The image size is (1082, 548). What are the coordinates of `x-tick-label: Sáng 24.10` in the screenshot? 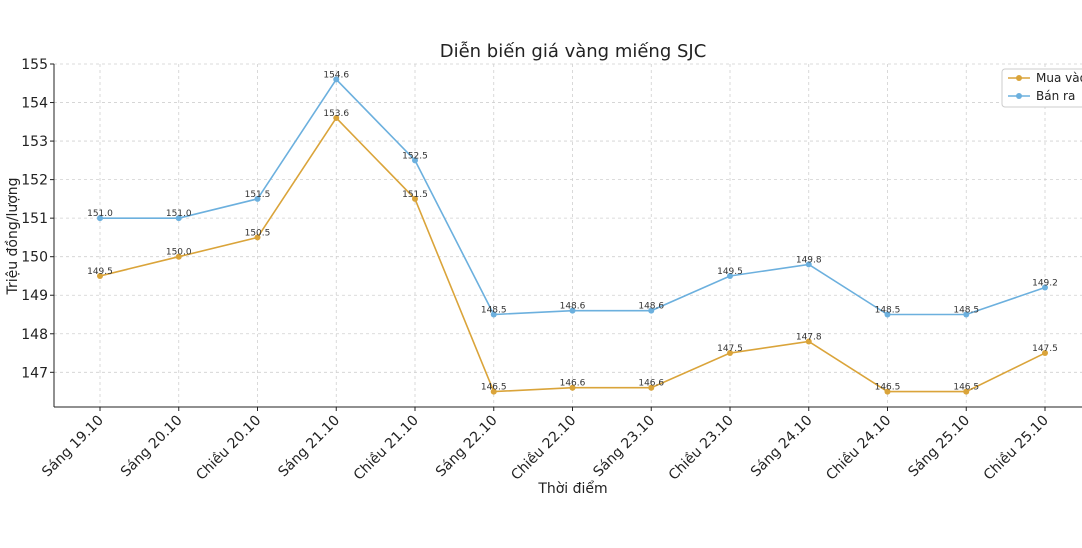 It's located at (782, 447).